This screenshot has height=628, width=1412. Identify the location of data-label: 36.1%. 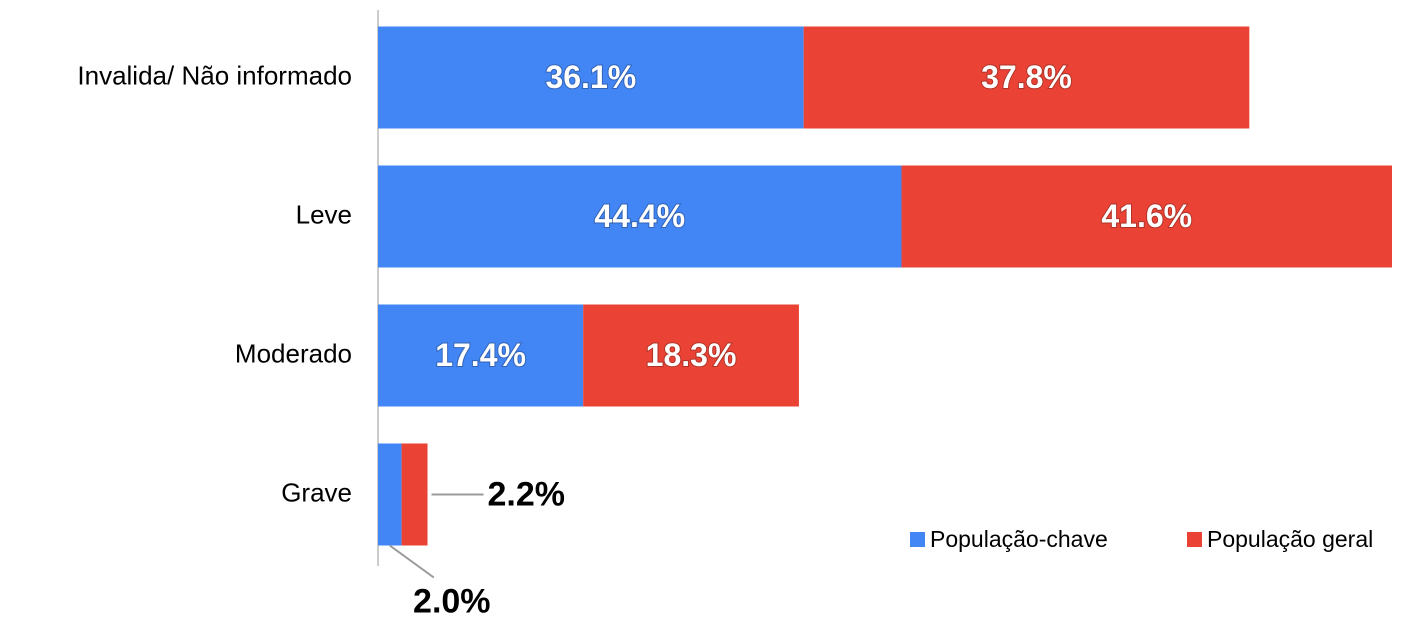
(590, 77).